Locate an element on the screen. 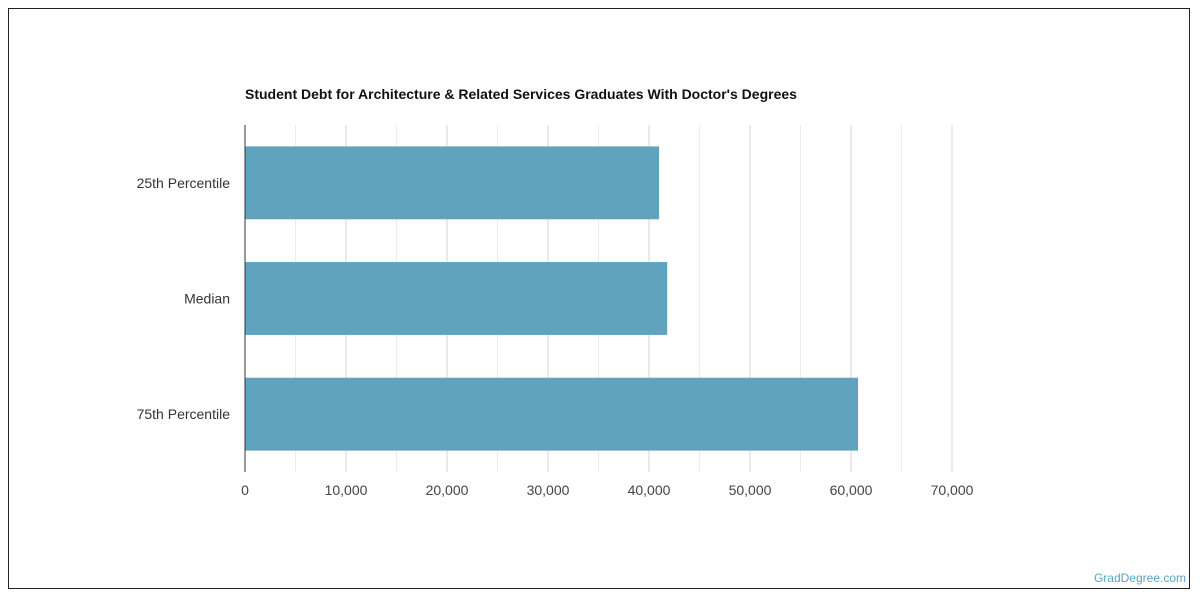  bar-25th-percentile is located at coordinates (452, 183).